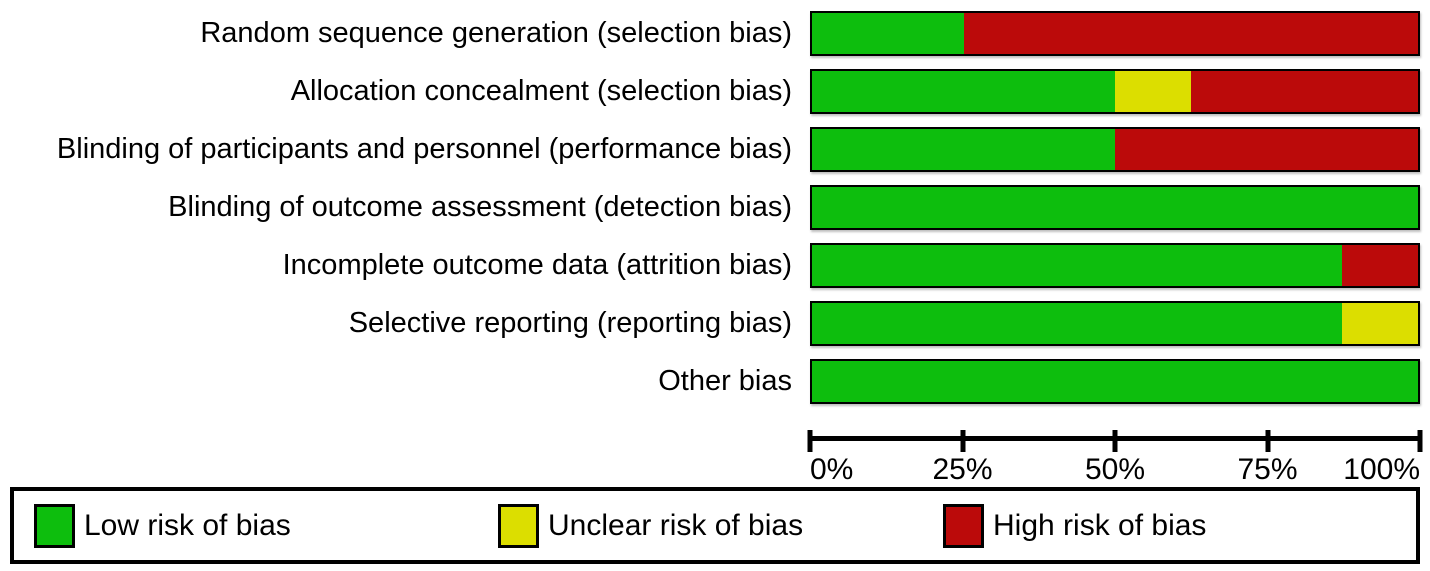  What do you see at coordinates (676, 525) in the screenshot?
I see `legend-label: Unclear risk of bias` at bounding box center [676, 525].